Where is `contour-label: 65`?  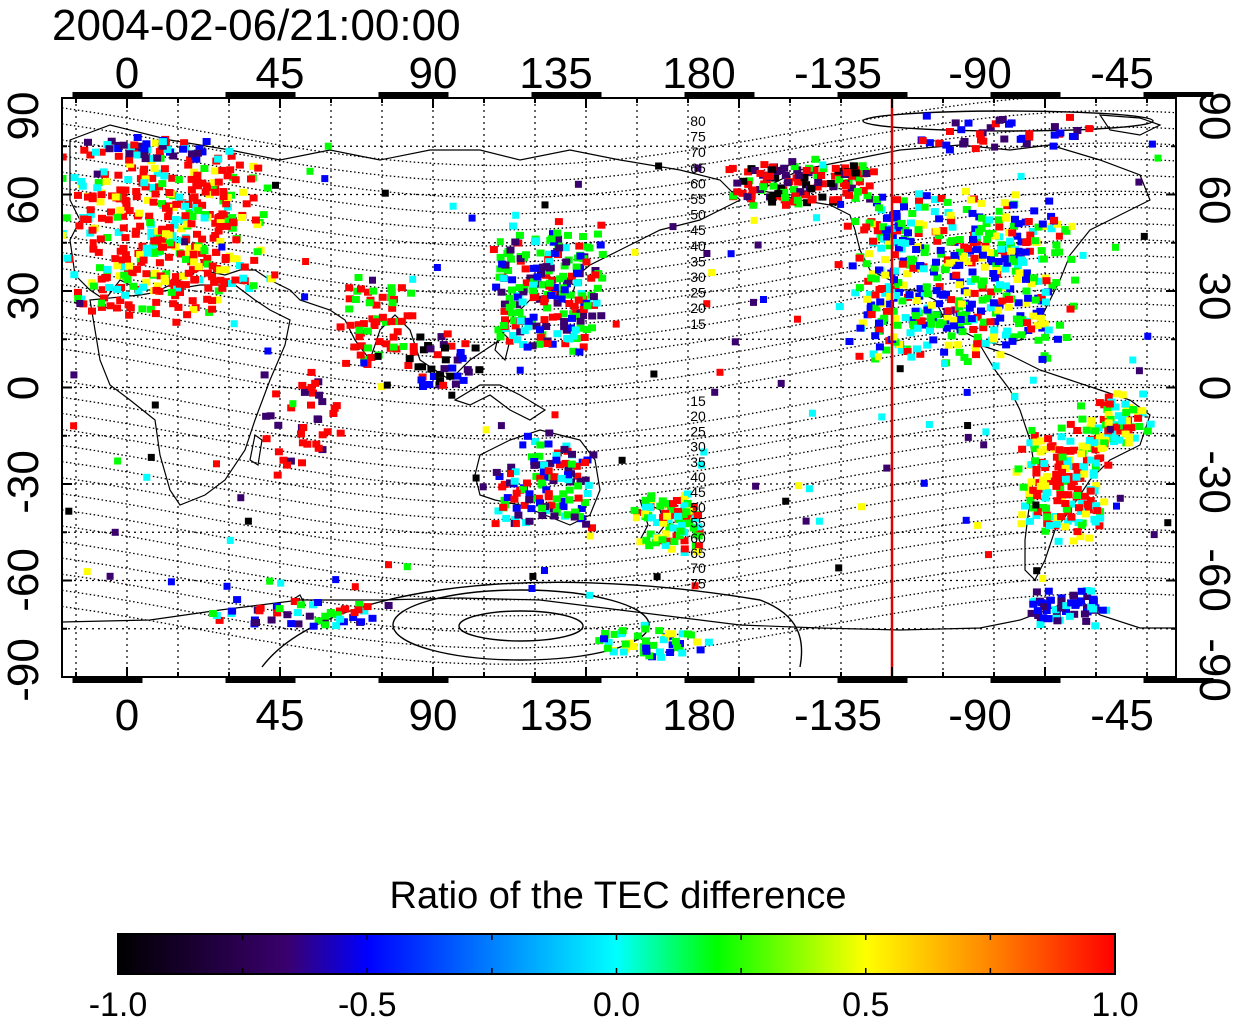
contour-label: 65 is located at coordinates (698, 168).